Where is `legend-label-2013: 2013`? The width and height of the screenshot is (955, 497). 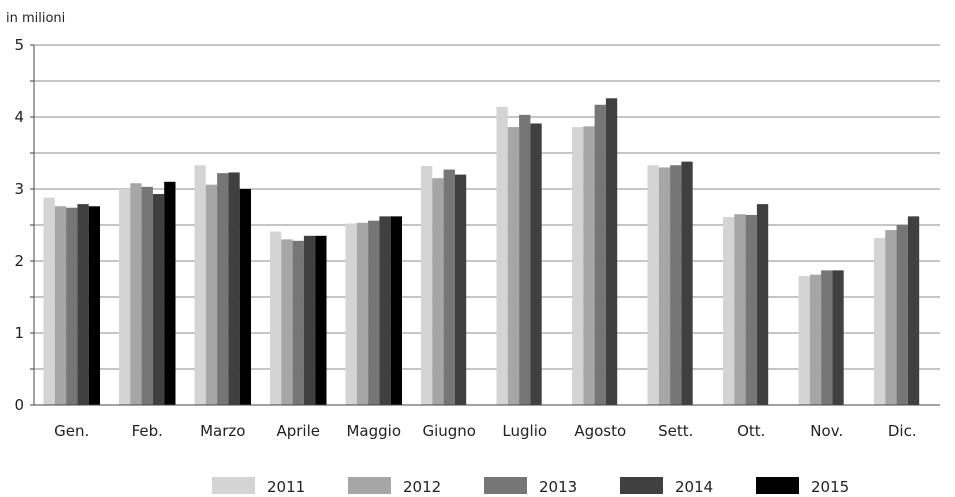 legend-label-2013: 2013 is located at coordinates (558, 487).